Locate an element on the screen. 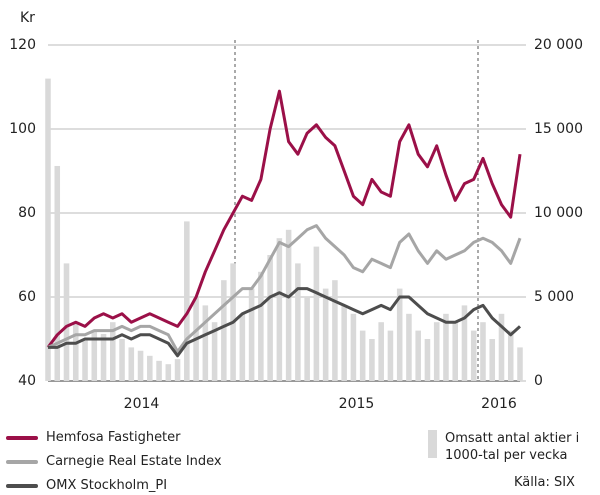  y2-tick-label: 15 000 is located at coordinates (558, 129).